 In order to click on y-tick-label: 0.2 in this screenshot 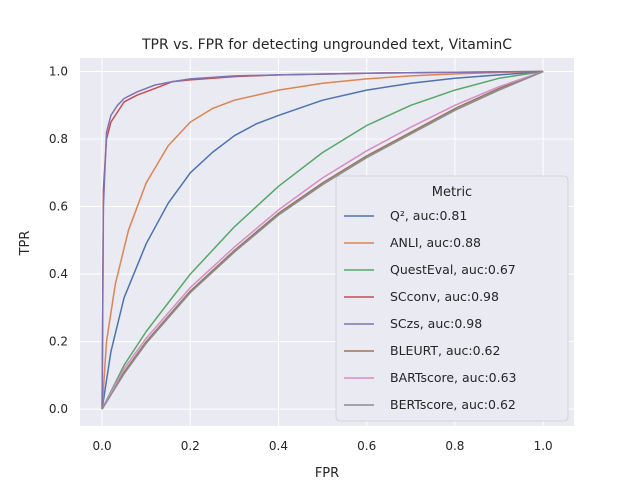, I will do `click(58, 342)`.